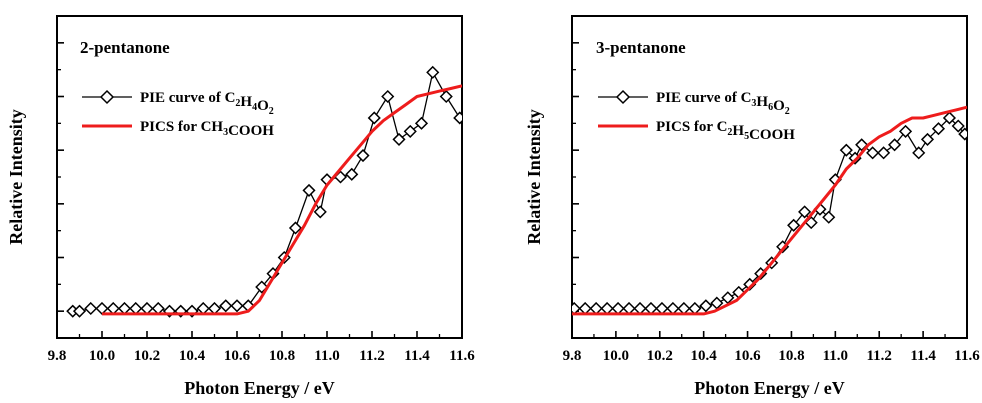  Describe the element at coordinates (207, 129) in the screenshot. I see `legend-label: PICS for CH3COOH` at that location.